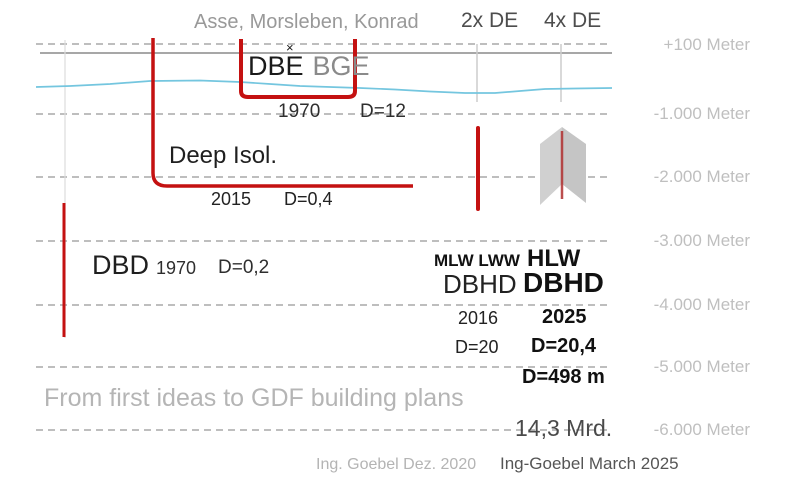 The image size is (800, 490). Describe the element at coordinates (701, 240) in the screenshot. I see `depth-label-minus3000: -3.000 Meter` at that location.